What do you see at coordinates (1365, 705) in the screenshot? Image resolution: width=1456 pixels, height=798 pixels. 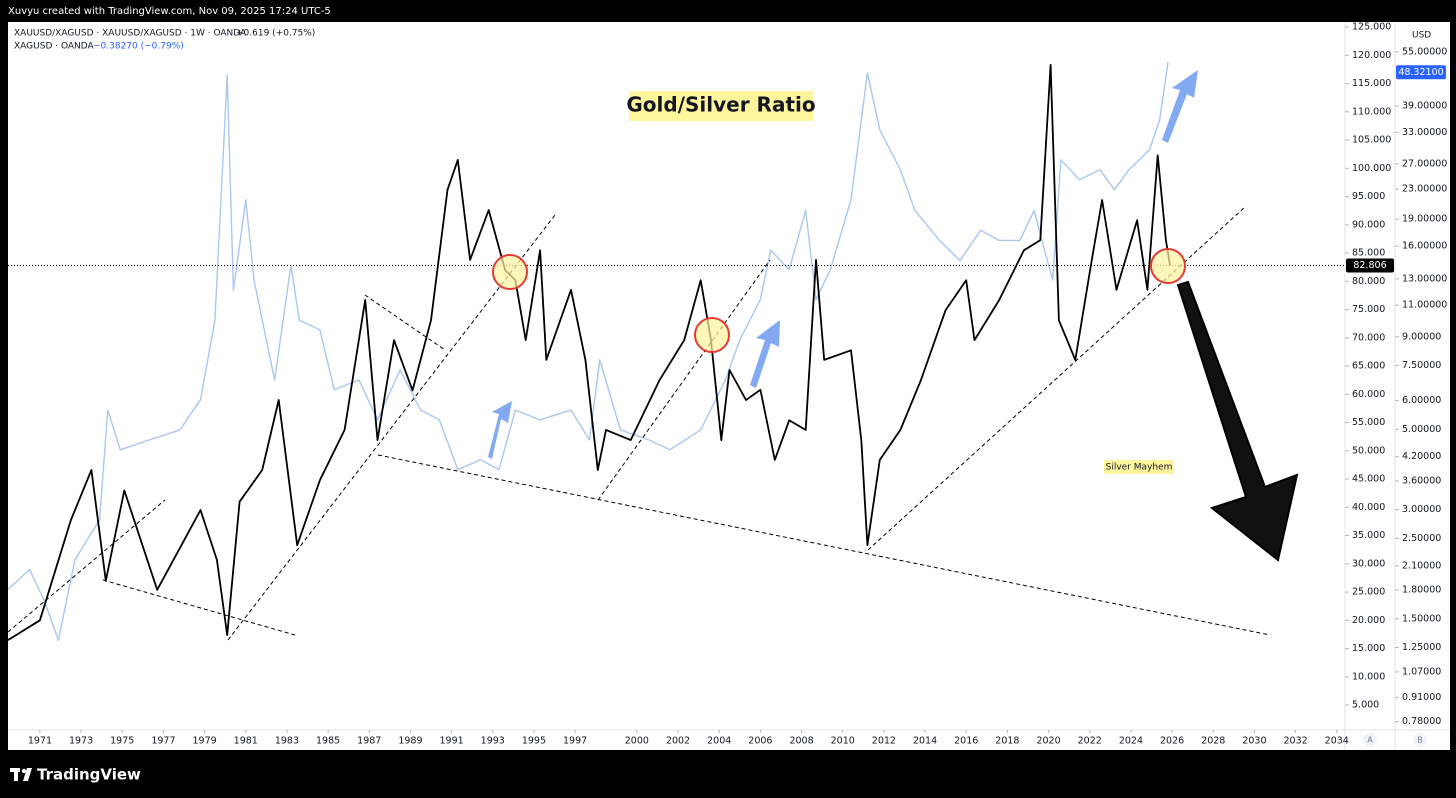 I see `y-tick-label: 5.000` at bounding box center [1365, 705].